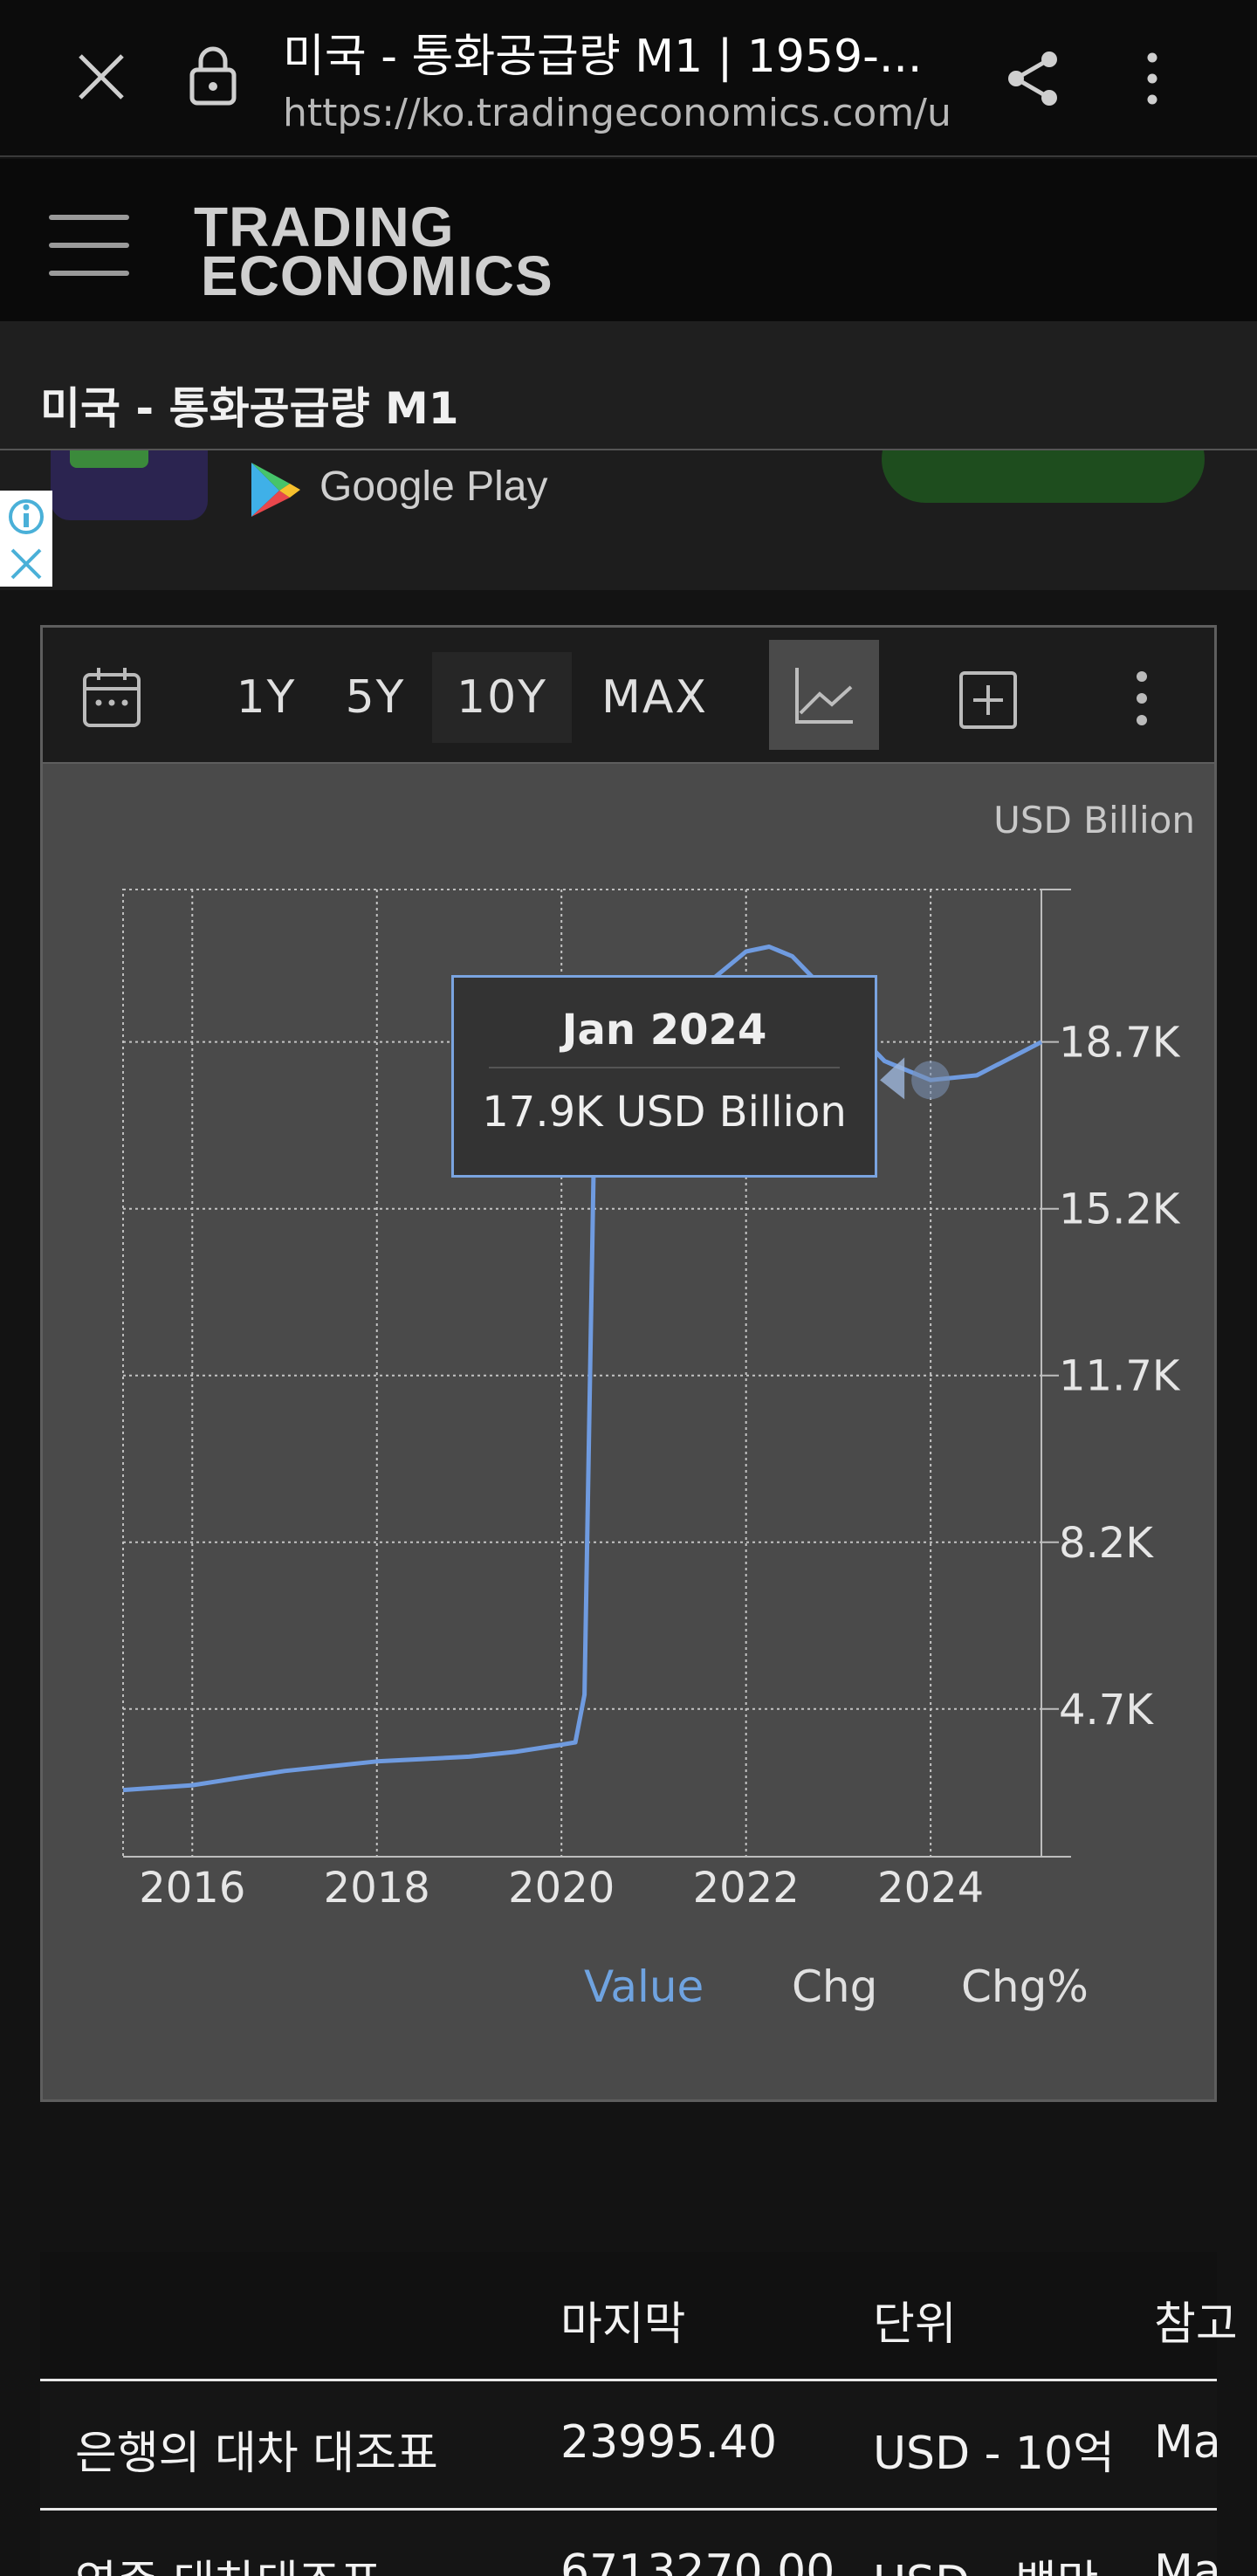 Image resolution: width=1257 pixels, height=2576 pixels. Describe the element at coordinates (89, 246) in the screenshot. I see `hamburger-menu-icon` at that location.